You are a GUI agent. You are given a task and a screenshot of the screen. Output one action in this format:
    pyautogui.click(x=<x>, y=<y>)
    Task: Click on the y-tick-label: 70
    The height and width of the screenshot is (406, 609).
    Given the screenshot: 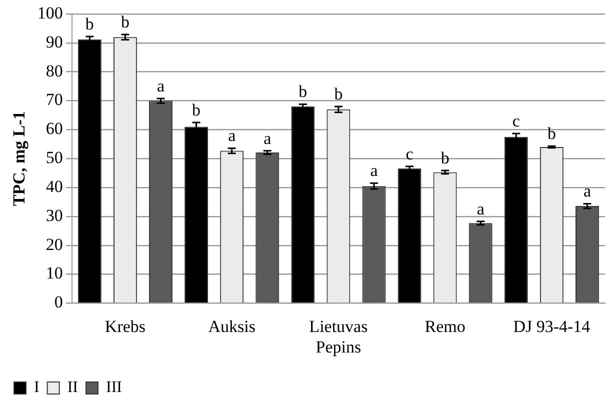 What is the action you would take?
    pyautogui.click(x=54, y=100)
    